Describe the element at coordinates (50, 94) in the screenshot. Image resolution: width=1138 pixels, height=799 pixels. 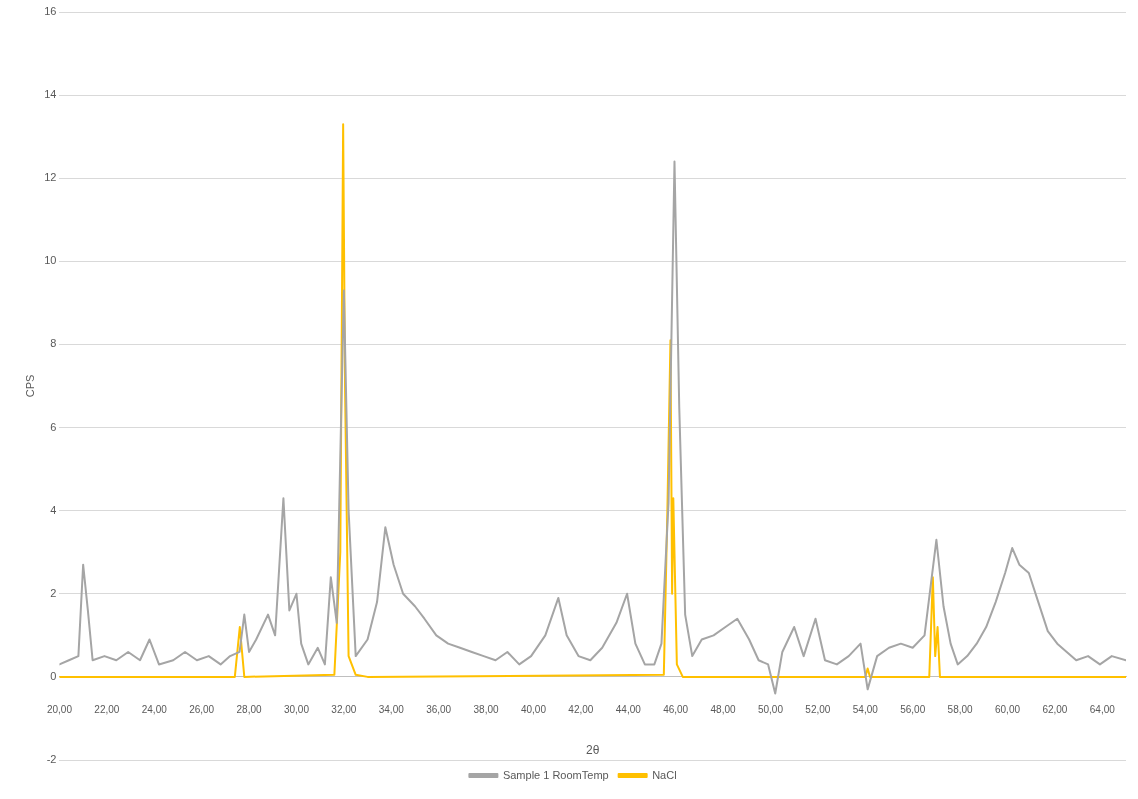
I see `y-tick-label: 14` at that location.